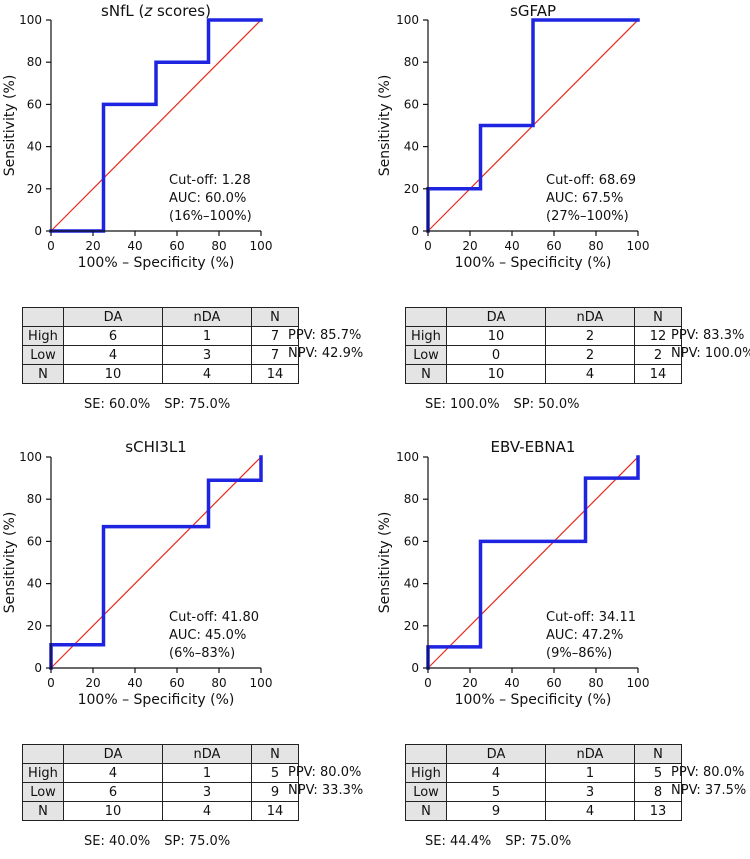 The image size is (750, 859). I want to click on table-cell: 9, so click(496, 811).